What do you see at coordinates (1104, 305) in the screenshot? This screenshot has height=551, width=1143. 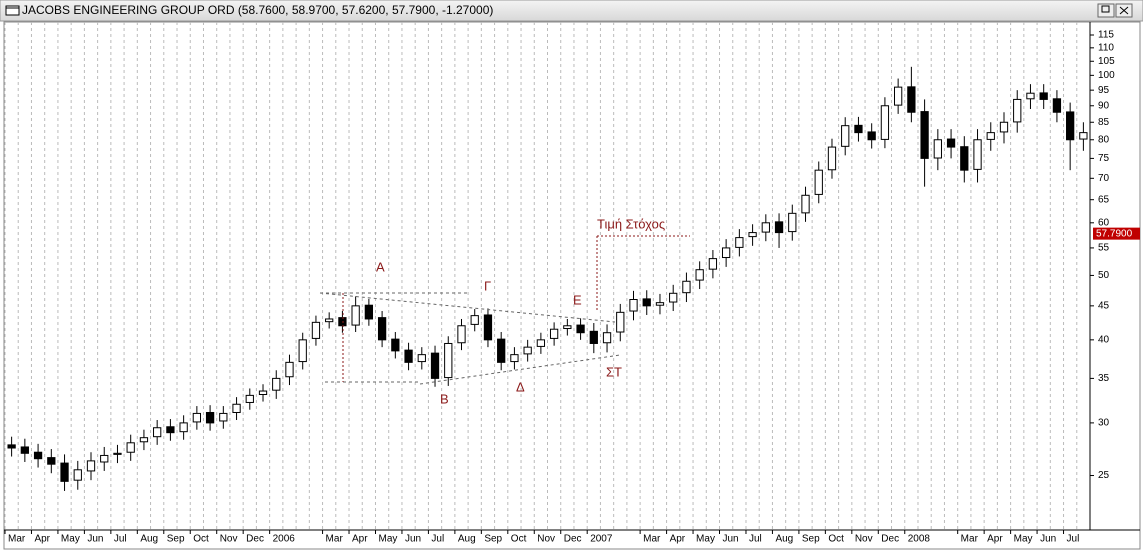 I see `y-tick-label: 45` at bounding box center [1104, 305].